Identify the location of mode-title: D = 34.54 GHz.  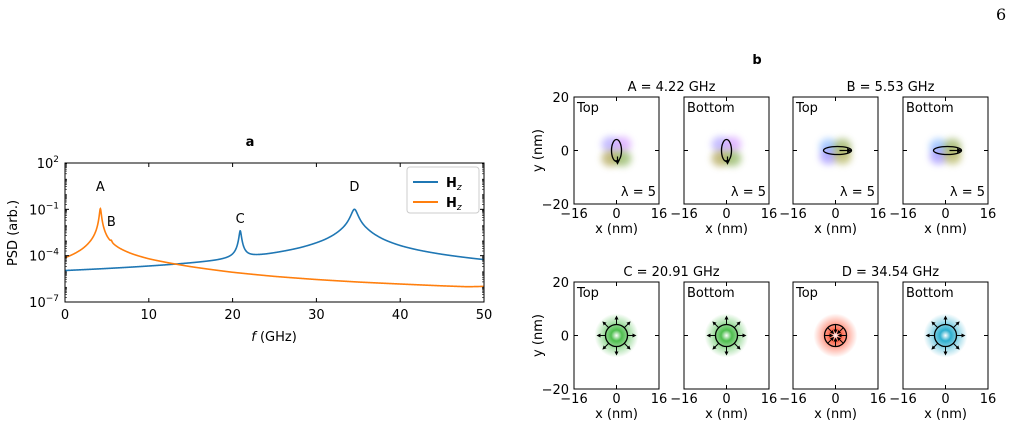
(890, 272).